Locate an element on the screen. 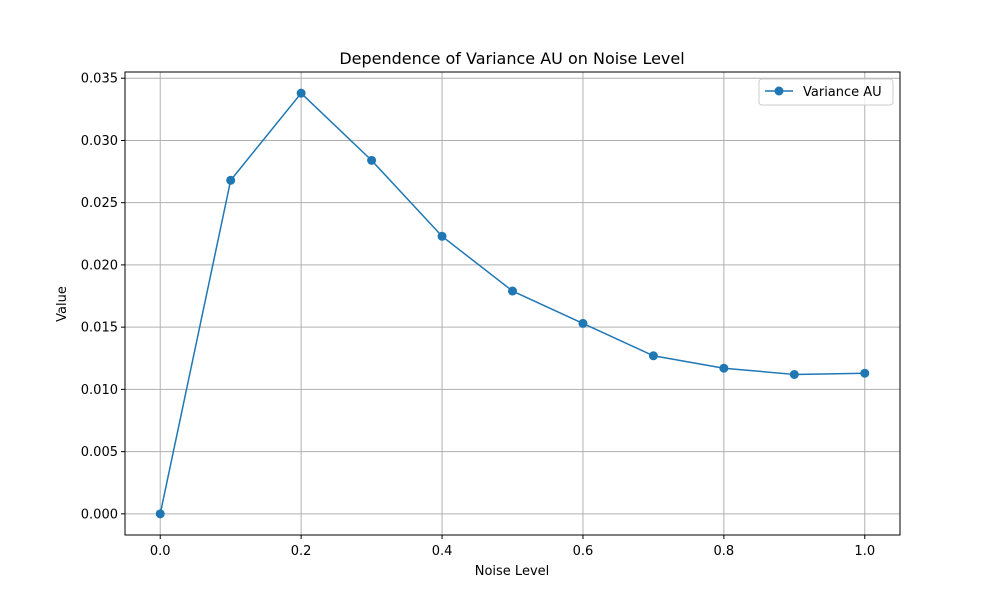 Image resolution: width=1000 pixels, height=600 pixels. y-tick-label: 0.015 is located at coordinates (99, 328).